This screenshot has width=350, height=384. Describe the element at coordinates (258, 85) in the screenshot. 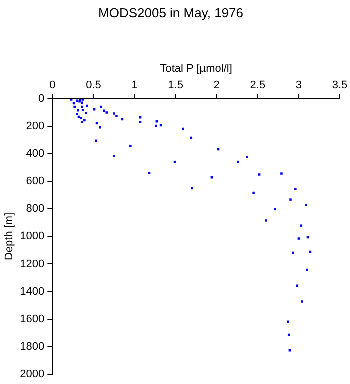

I see `x-tick-label: 2.5` at that location.